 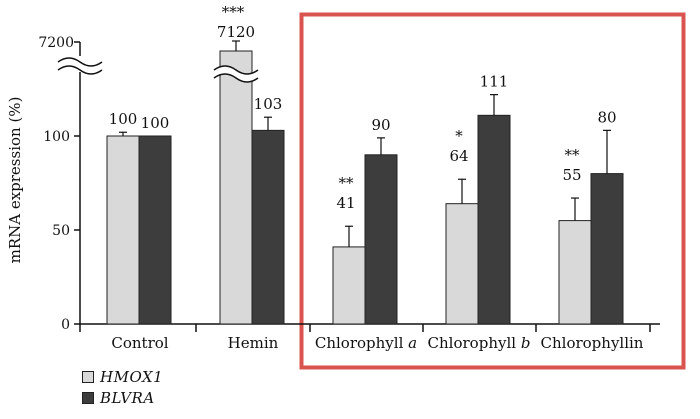 What do you see at coordinates (606, 117) in the screenshot?
I see `data-label: 80` at bounding box center [606, 117].